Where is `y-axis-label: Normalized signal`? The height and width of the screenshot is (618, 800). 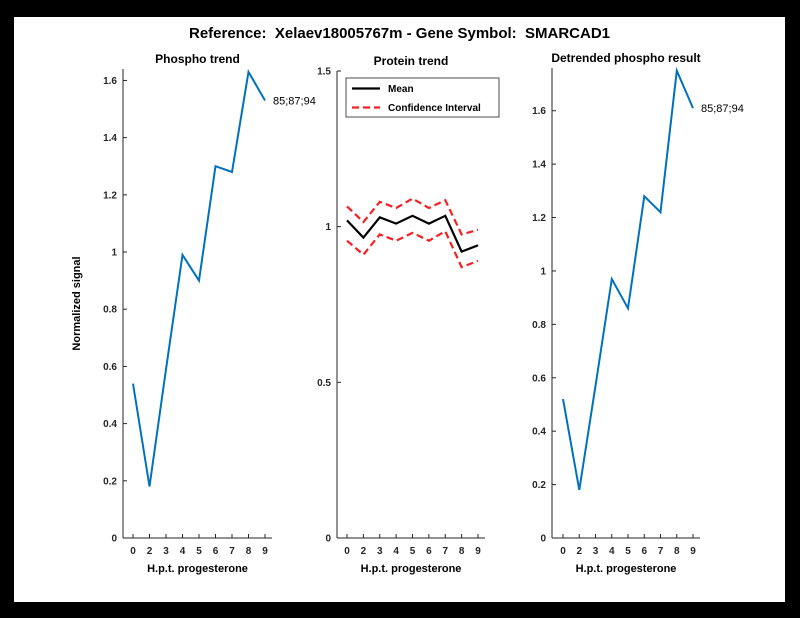 y-axis-label: Normalized signal is located at coordinates (77, 303).